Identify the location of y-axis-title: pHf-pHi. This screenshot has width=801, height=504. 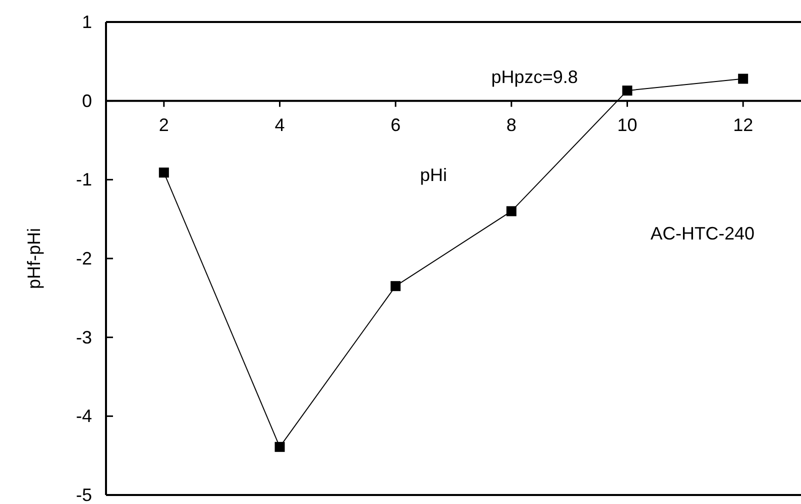
(34, 259).